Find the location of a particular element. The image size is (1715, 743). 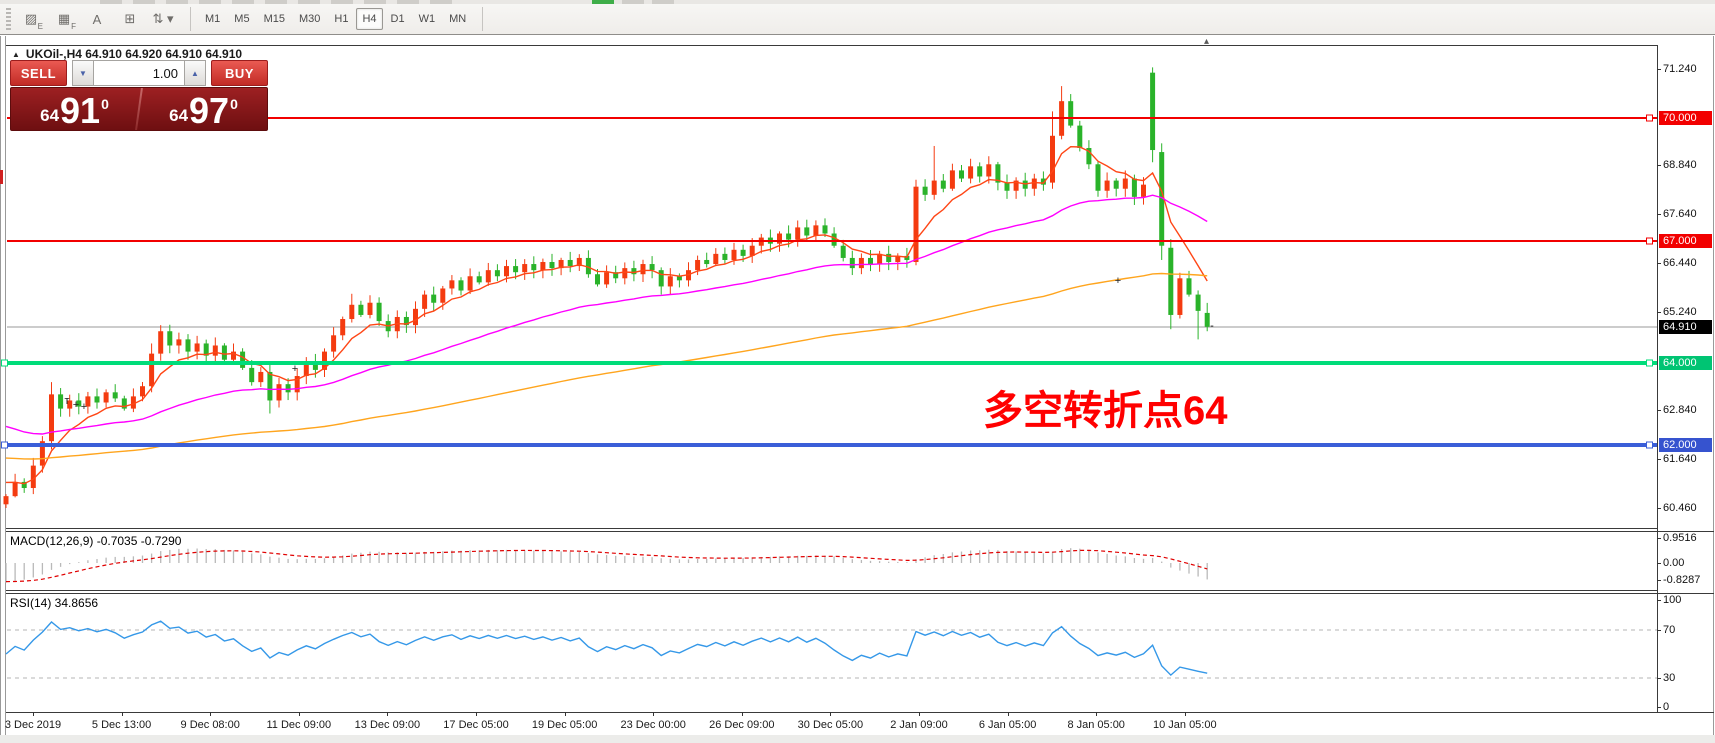

line-studies-icon: ▨ E is located at coordinates (33, 21).